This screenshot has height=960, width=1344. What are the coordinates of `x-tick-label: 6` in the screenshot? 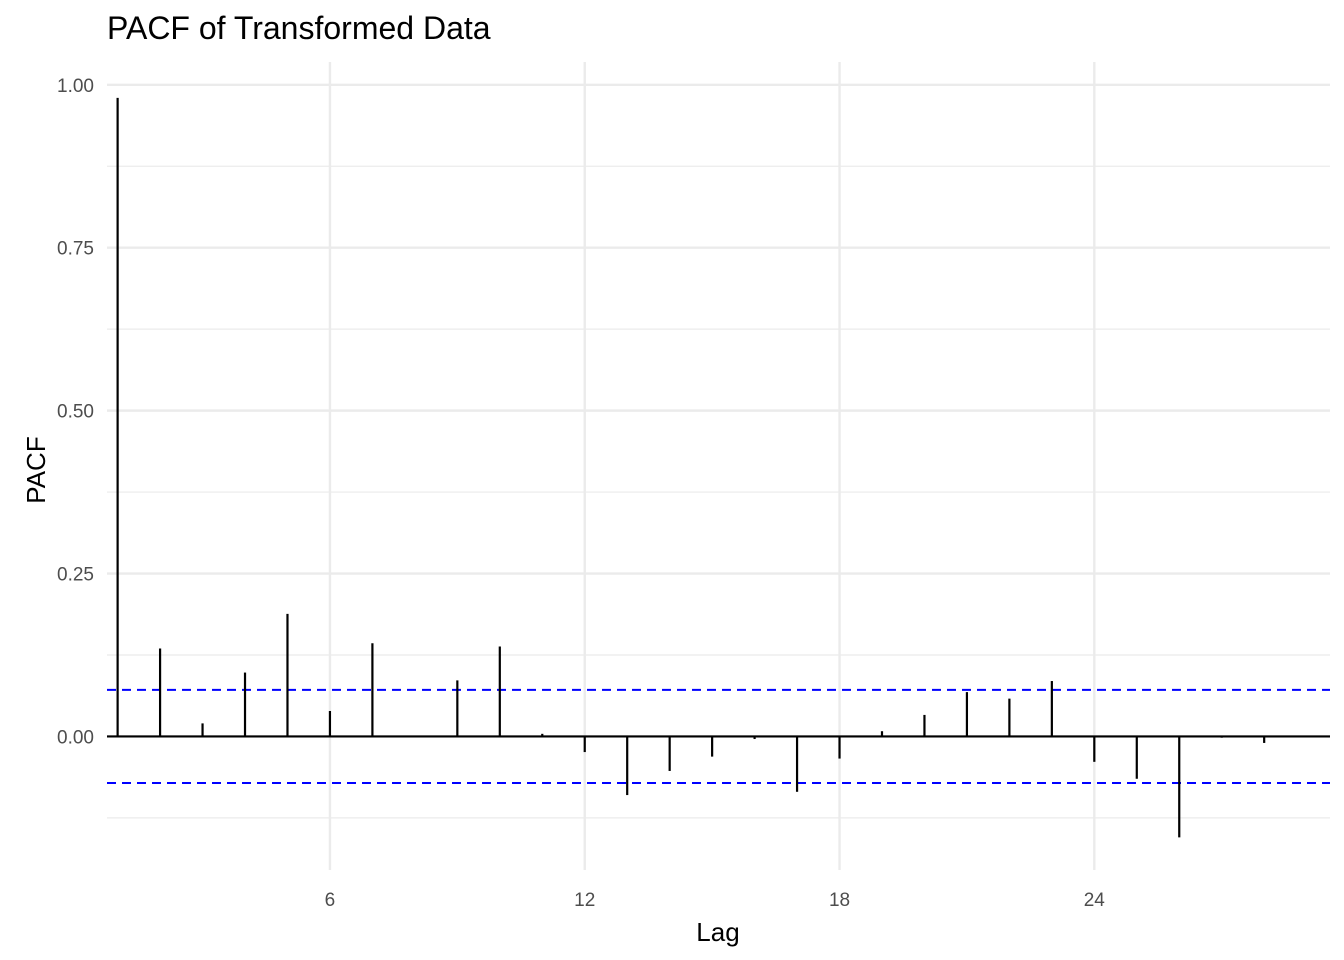 It's located at (330, 900).